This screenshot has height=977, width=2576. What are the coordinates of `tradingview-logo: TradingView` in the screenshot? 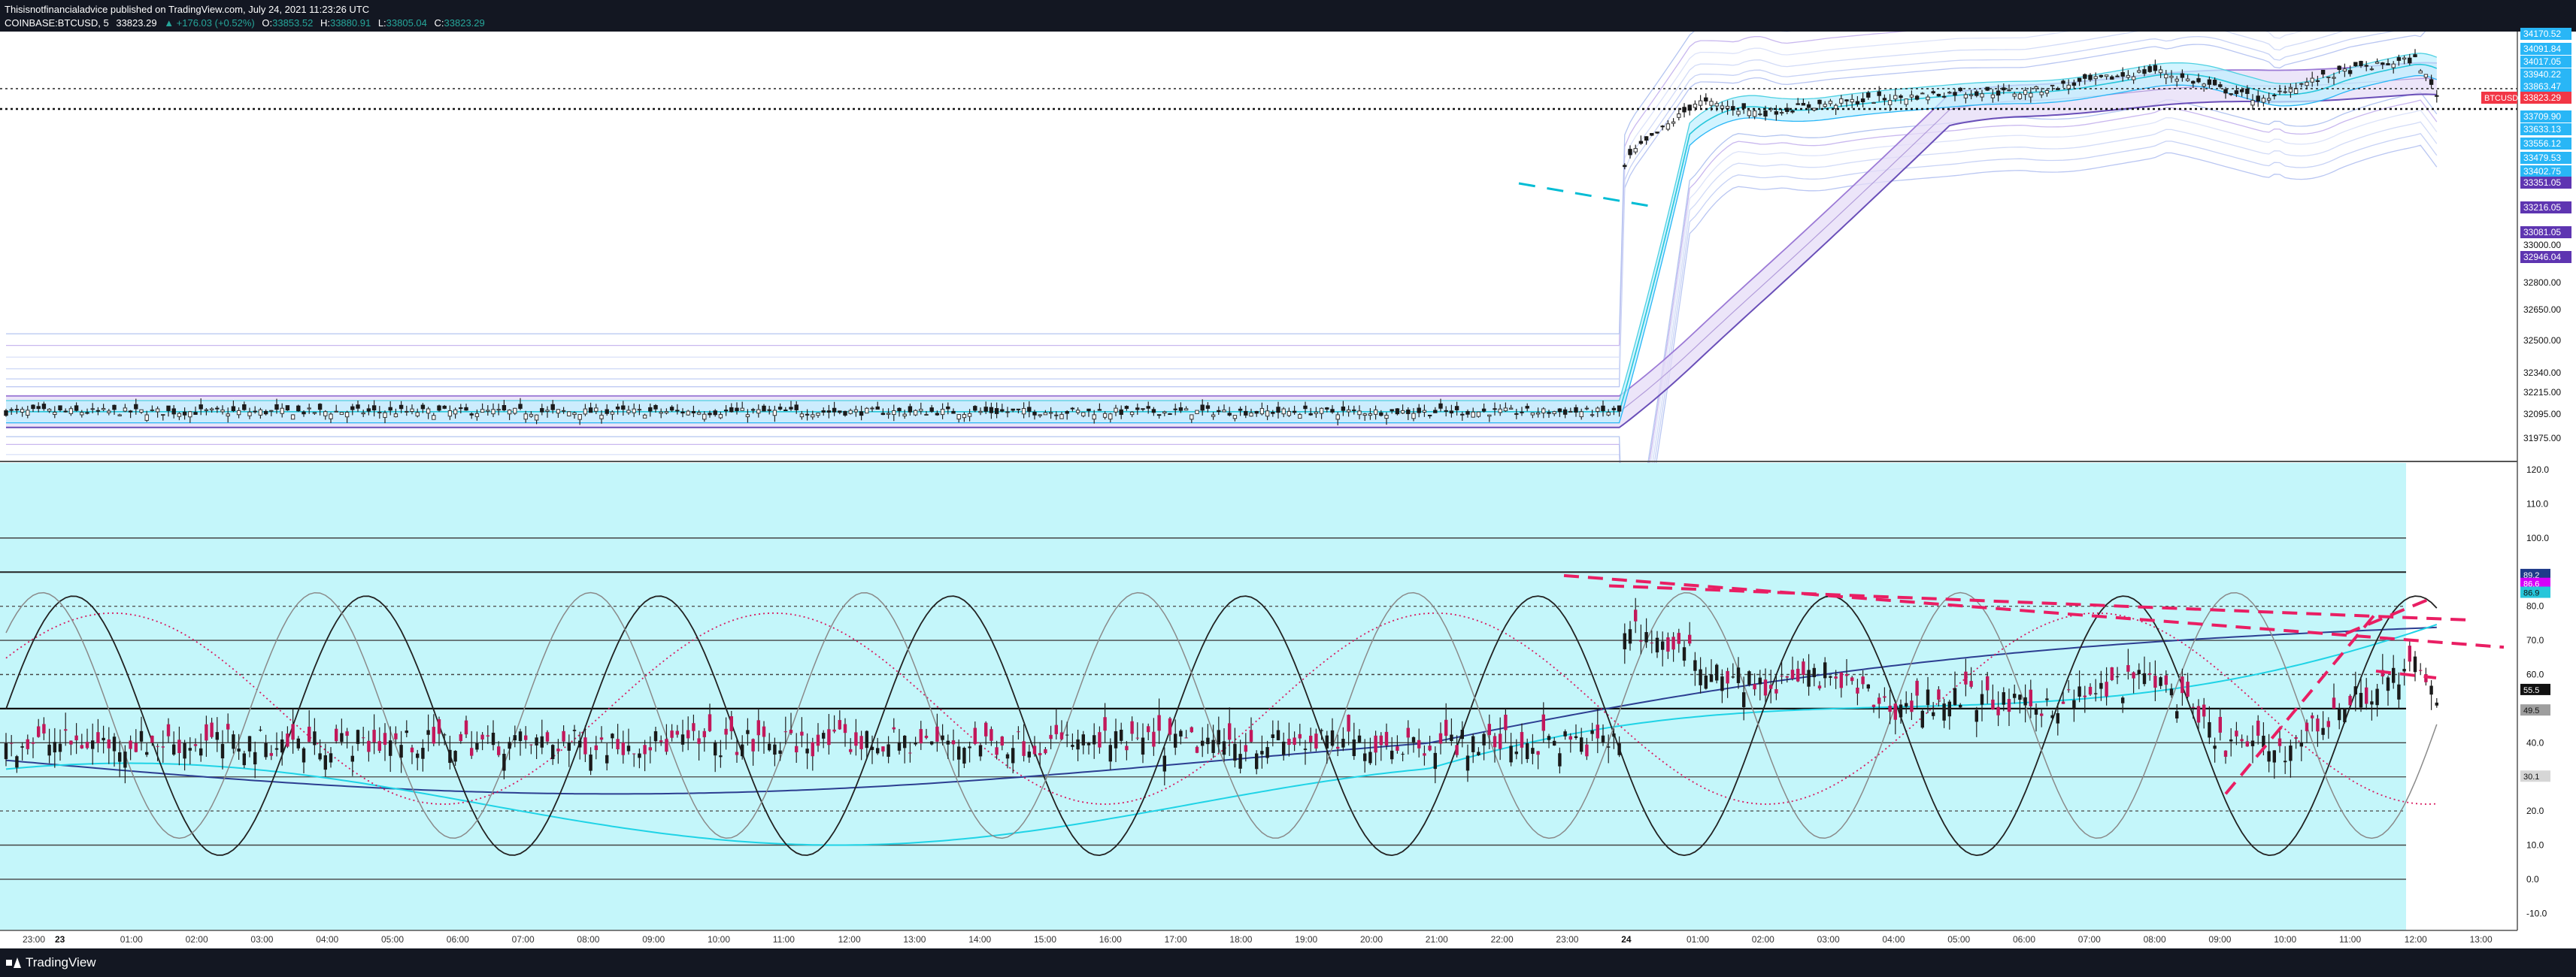 It's located at (51, 962).